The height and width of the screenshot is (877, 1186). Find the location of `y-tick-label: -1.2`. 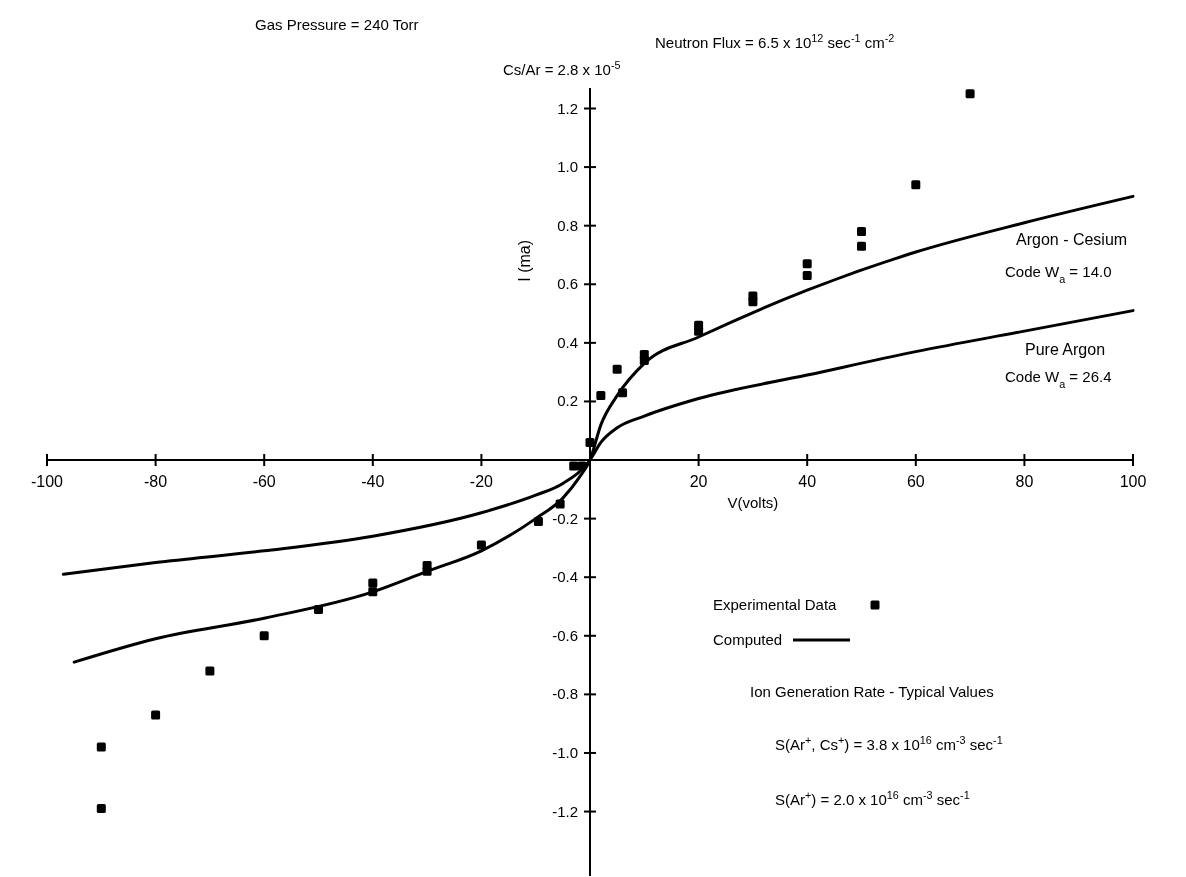

y-tick-label: -1.2 is located at coordinates (565, 811).